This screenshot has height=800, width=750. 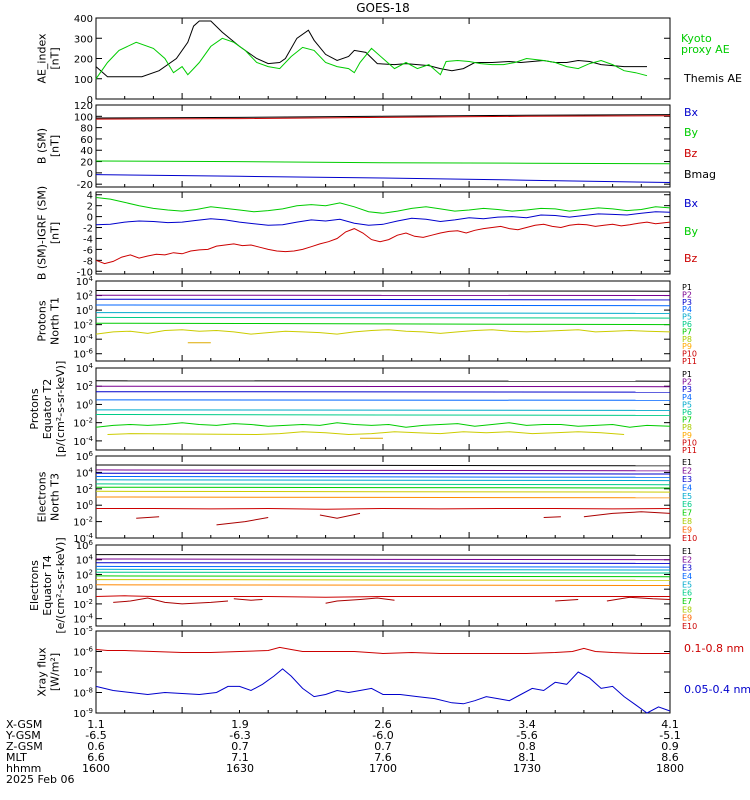 I want to click on legend-entry: P10, so click(x=689, y=442).